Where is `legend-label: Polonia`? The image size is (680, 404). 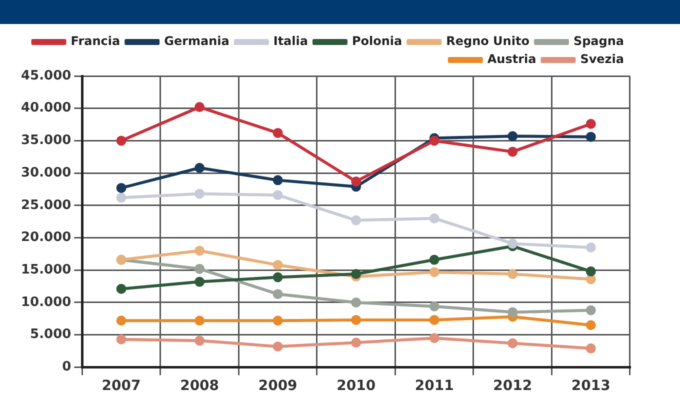 legend-label: Polonia is located at coordinates (377, 41).